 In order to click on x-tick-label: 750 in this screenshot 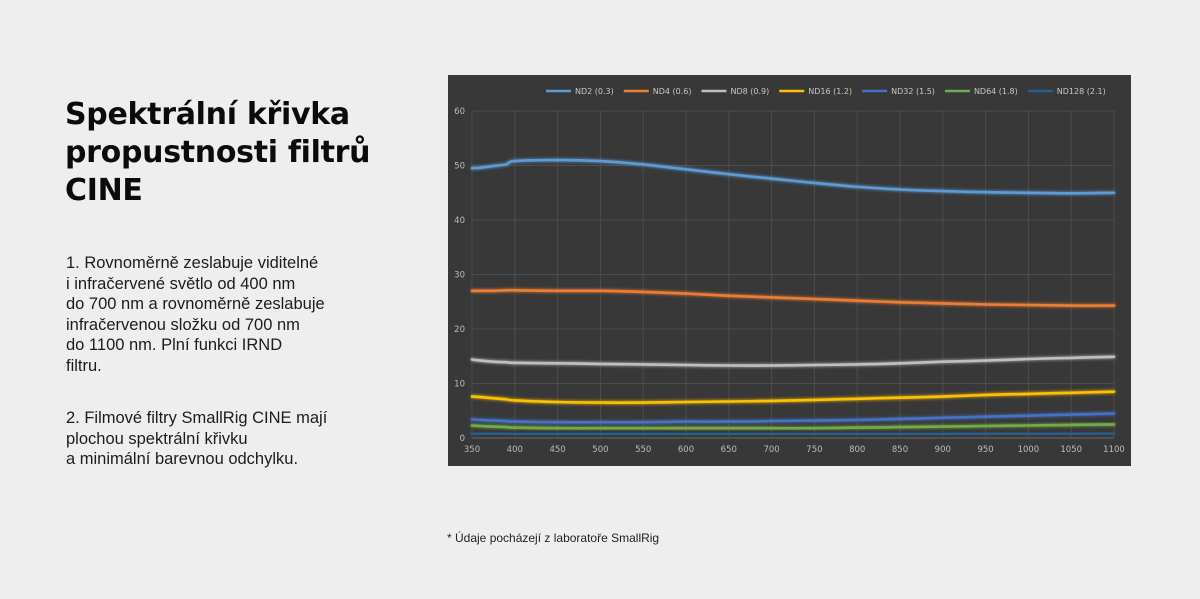, I will do `click(814, 450)`.